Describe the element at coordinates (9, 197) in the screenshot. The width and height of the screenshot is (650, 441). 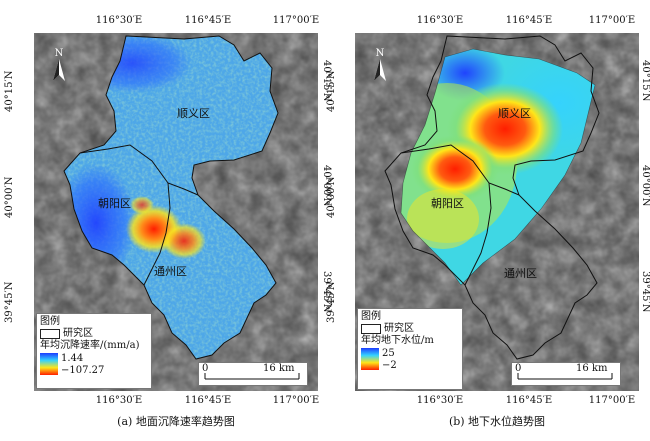
I see `panel-a-left-tick-2: 40°00′N` at that location.